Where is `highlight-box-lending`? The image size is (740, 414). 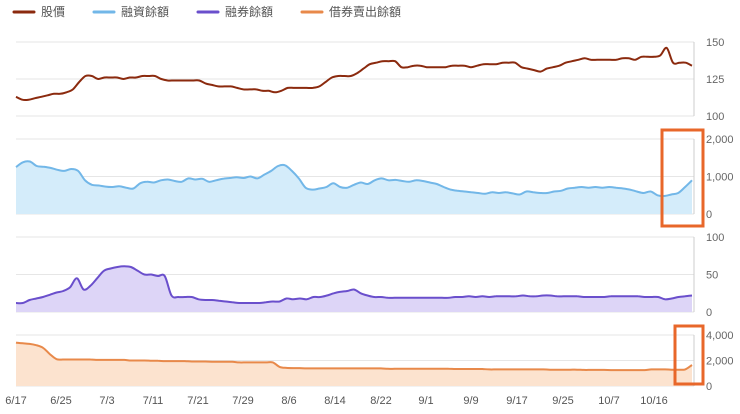
highlight-box-lending is located at coordinates (689, 355).